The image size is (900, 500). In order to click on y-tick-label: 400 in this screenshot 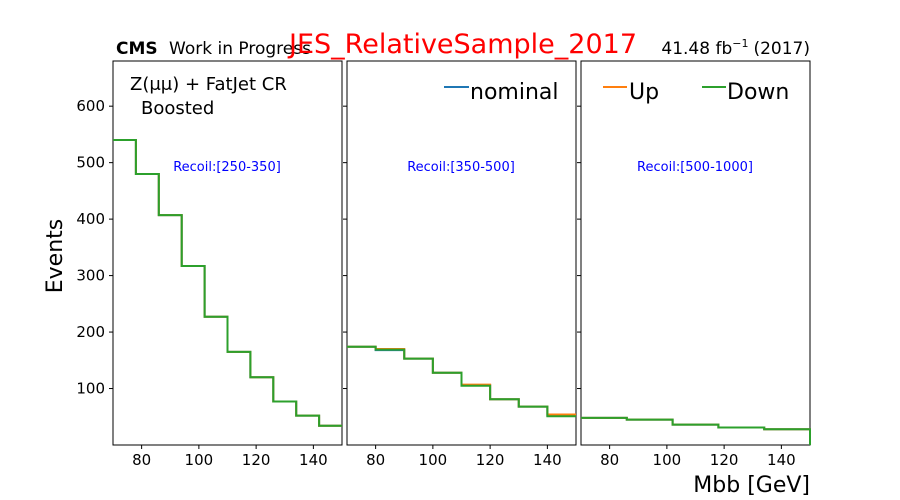, I will do `click(90, 219)`.